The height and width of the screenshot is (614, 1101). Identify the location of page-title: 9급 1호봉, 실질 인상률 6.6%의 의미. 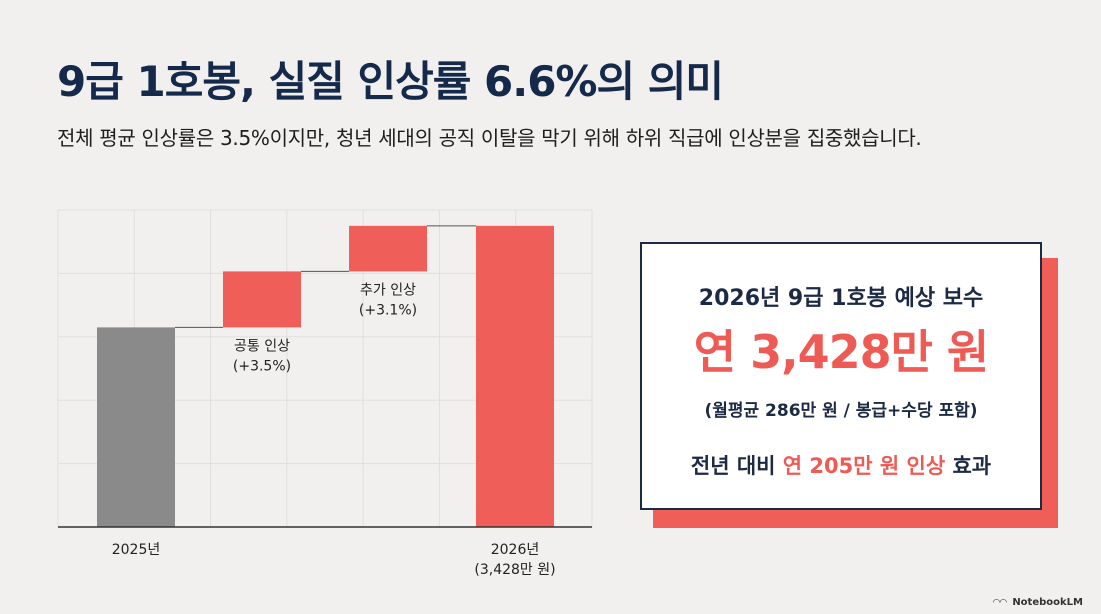
(390, 81).